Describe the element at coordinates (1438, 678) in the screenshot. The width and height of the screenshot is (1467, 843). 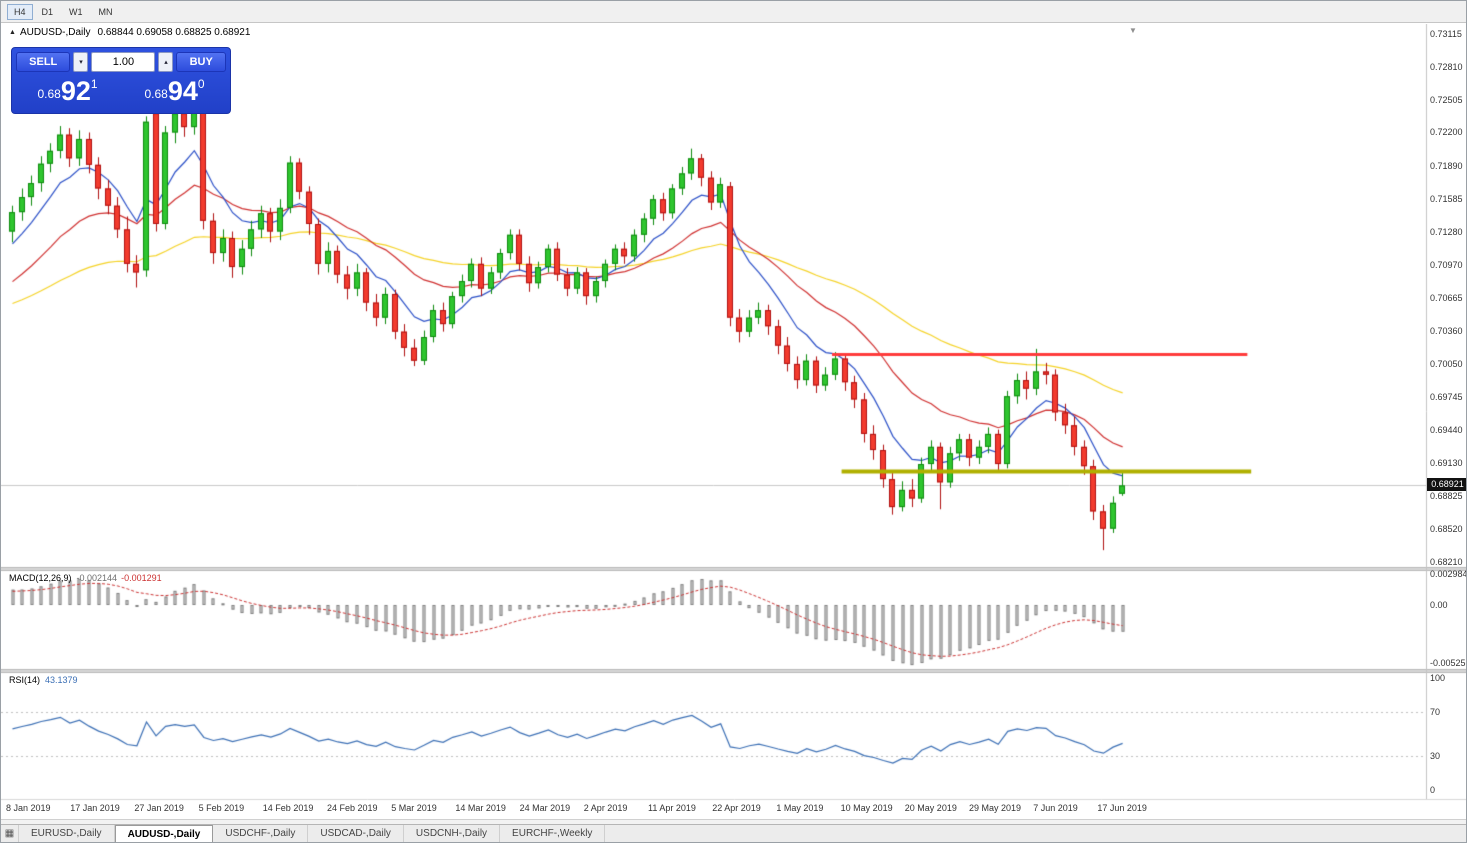
I see `rsi-axis-label: 100` at that location.